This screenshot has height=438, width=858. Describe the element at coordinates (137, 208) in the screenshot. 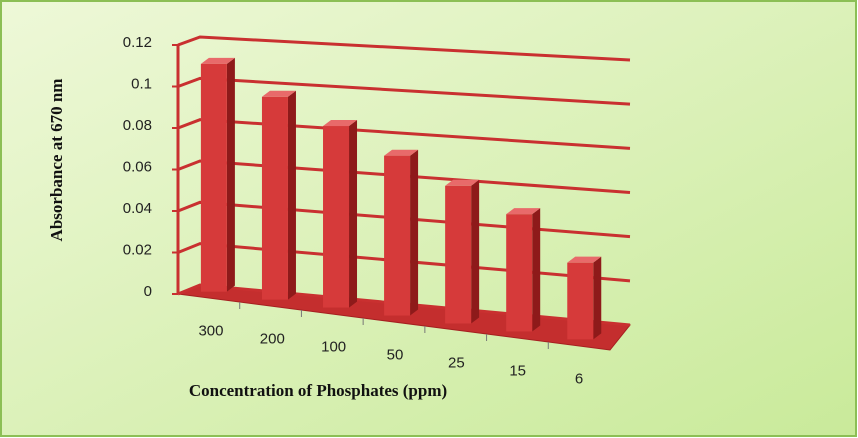

I see `y-tick-label: 0.04` at that location.